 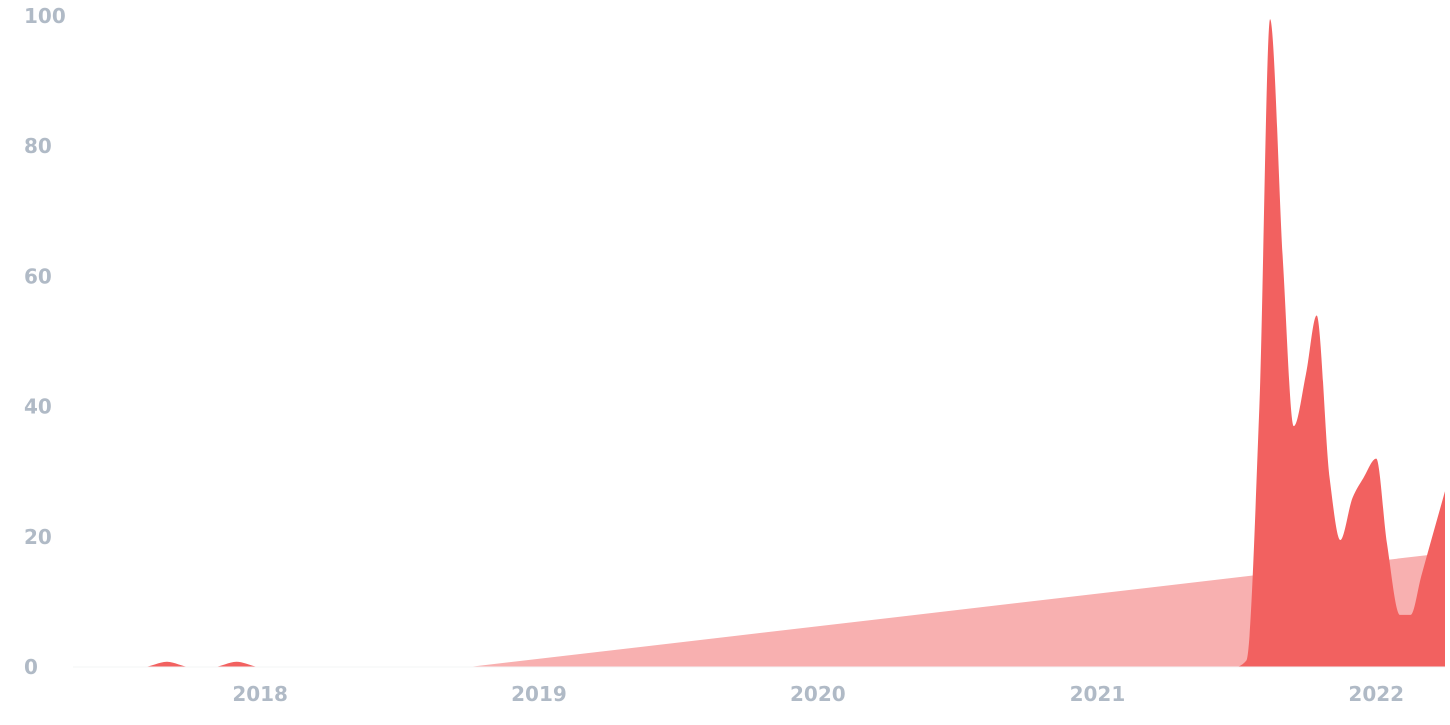 I want to click on y-tick-label: 60, so click(x=38, y=276).